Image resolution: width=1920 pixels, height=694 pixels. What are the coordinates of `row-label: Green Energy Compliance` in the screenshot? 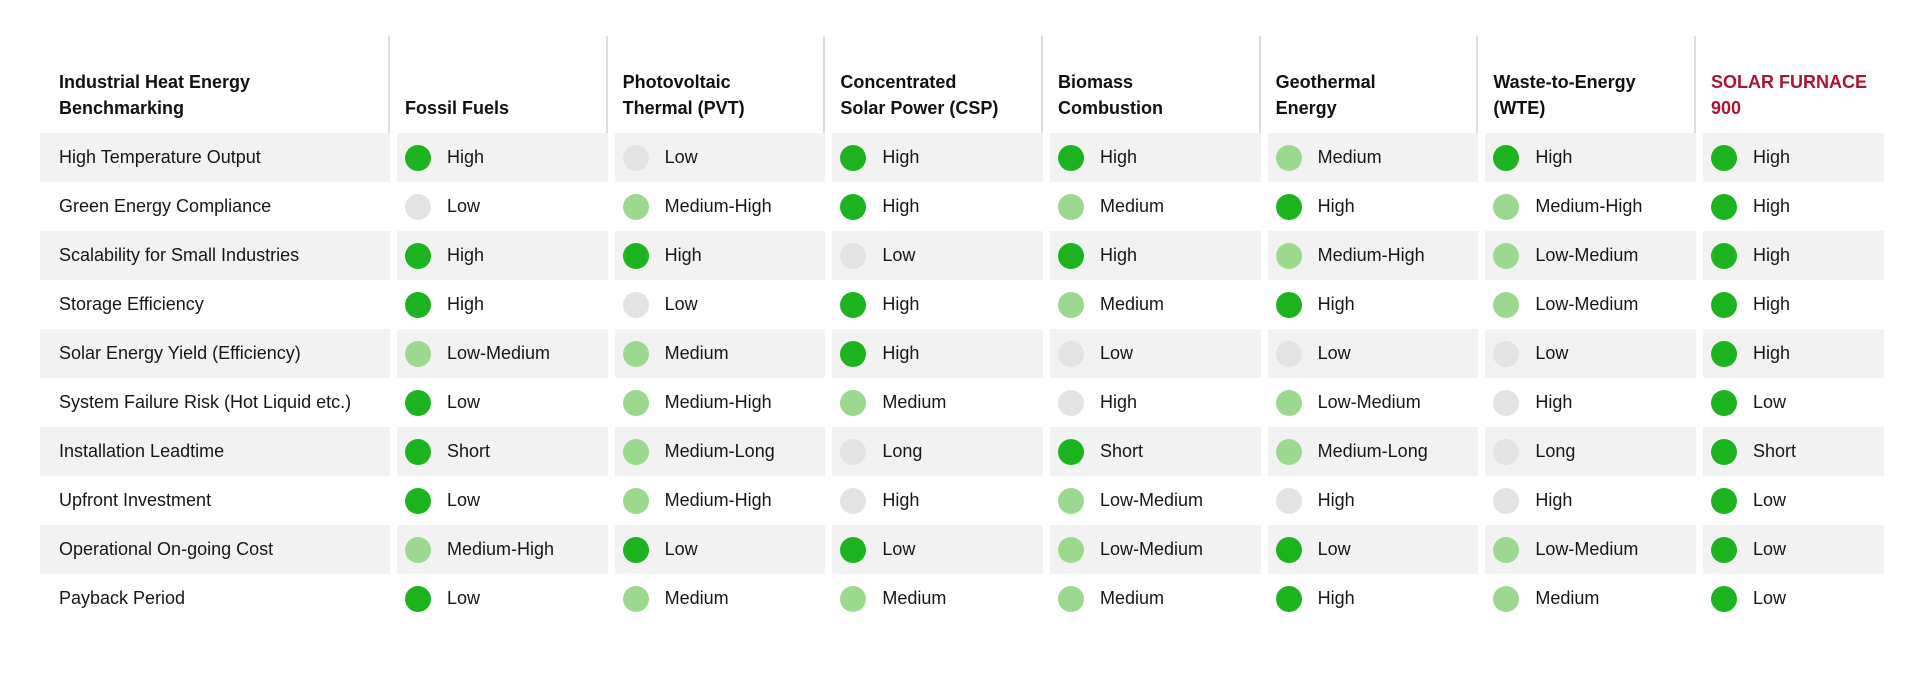 It's located at (165, 206).